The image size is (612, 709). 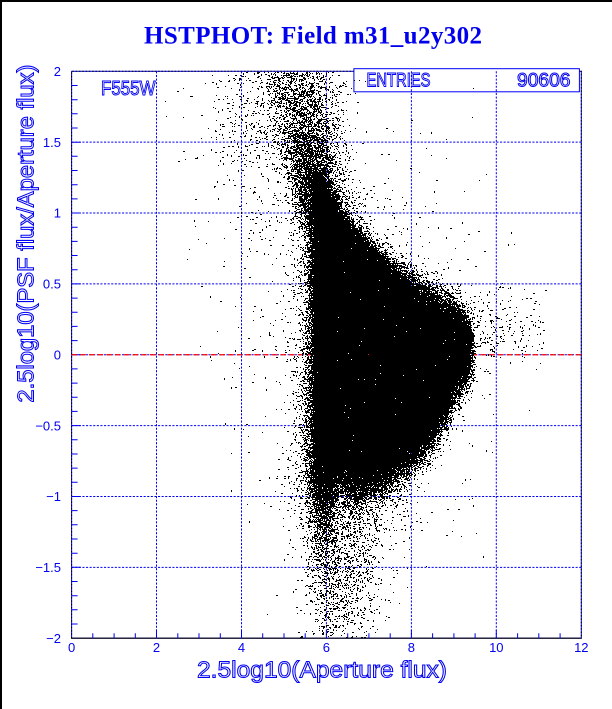 What do you see at coordinates (48, 567) in the screenshot?
I see `svg-text: −1.5` at bounding box center [48, 567].